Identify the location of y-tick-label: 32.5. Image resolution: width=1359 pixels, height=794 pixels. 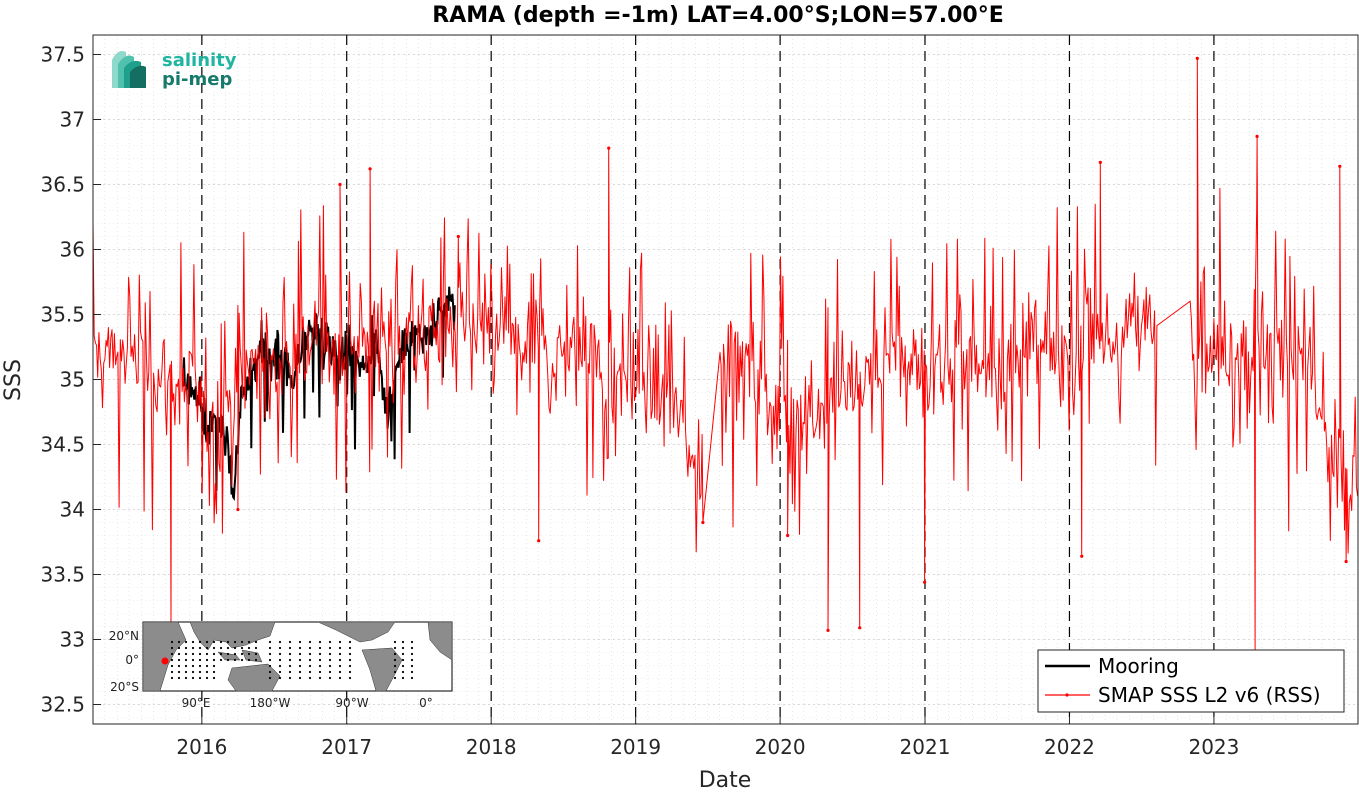
(62, 705).